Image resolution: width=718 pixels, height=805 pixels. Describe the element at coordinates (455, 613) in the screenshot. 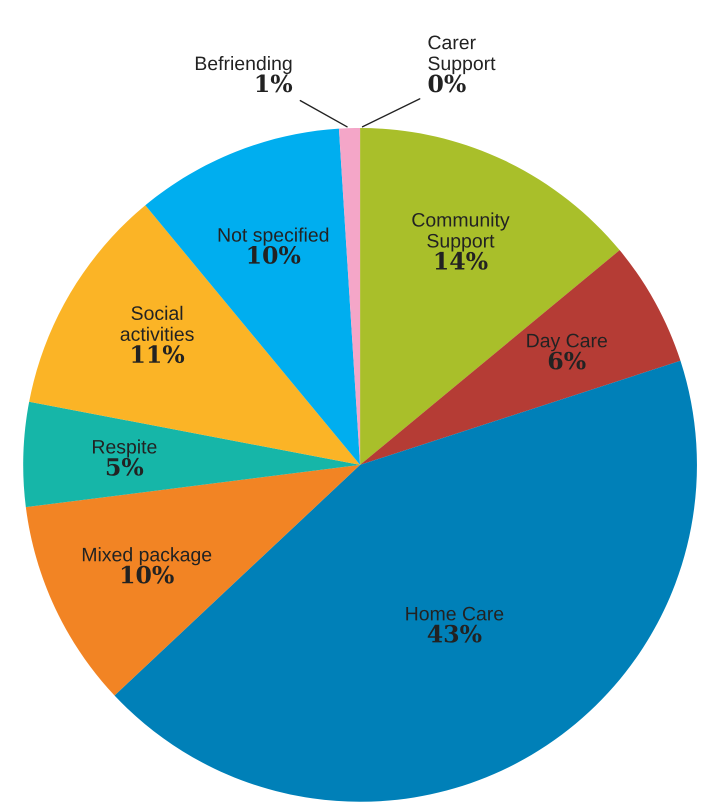

I see `slice-label: Home Care` at that location.